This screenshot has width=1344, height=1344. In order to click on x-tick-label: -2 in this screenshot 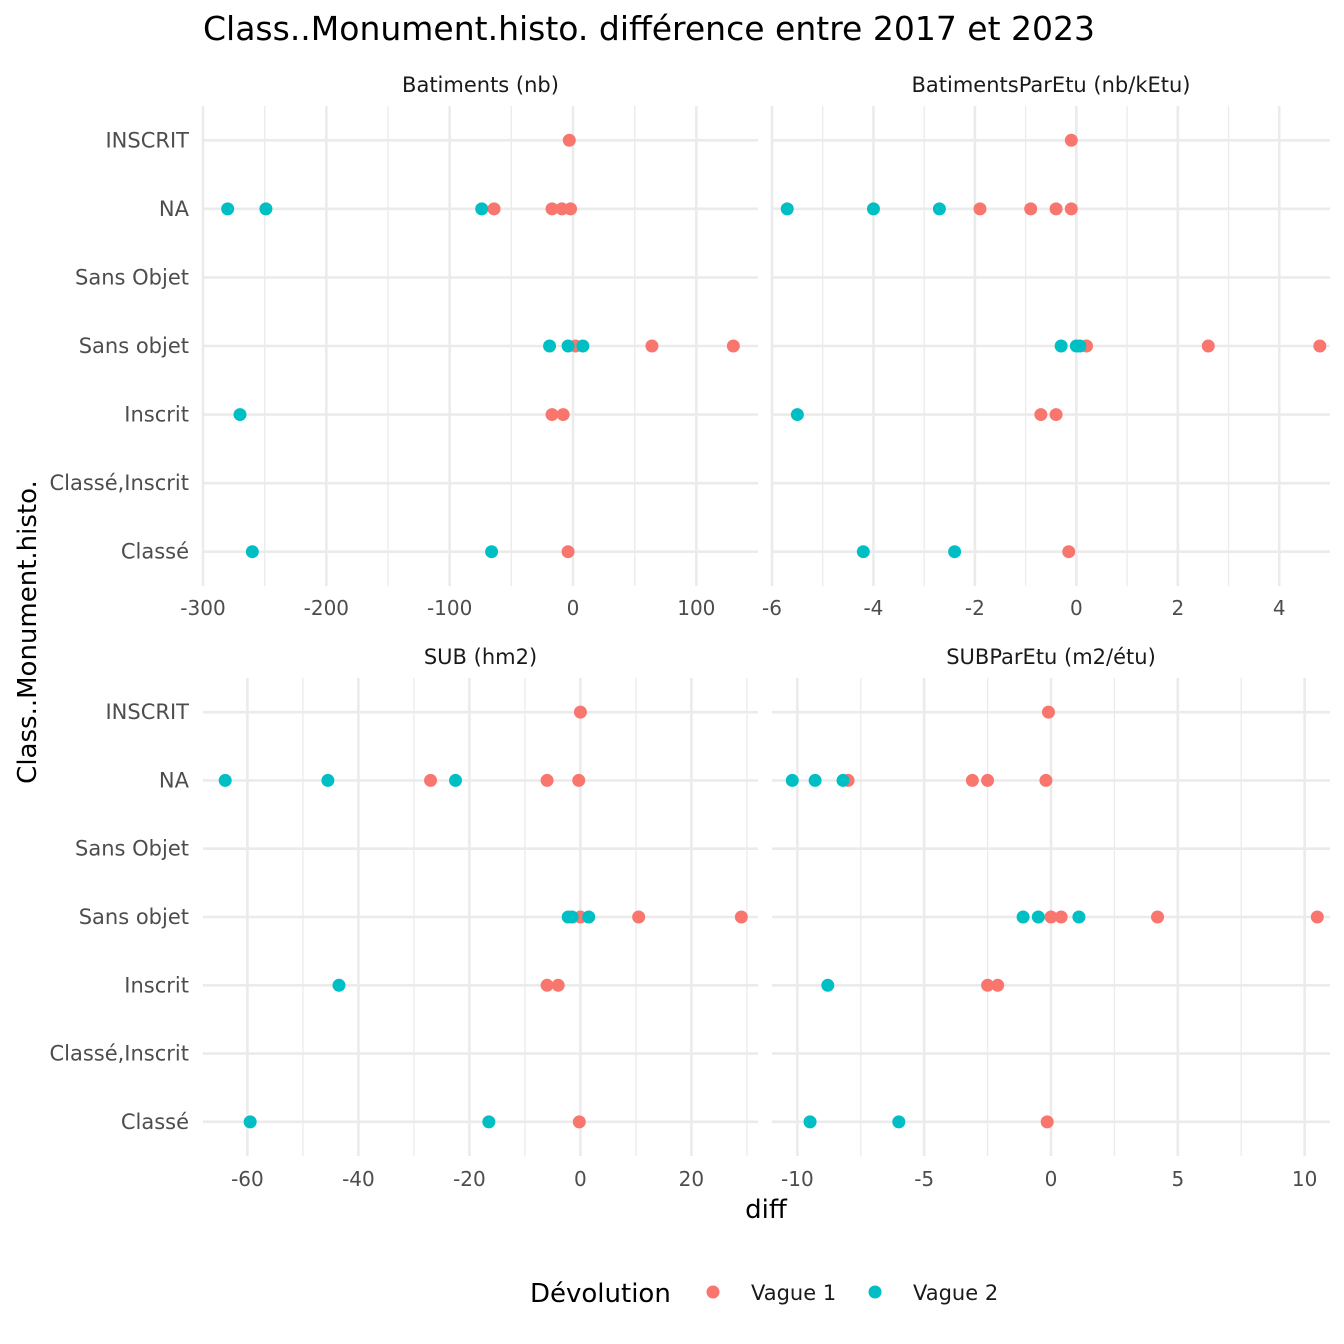, I will do `click(975, 608)`.